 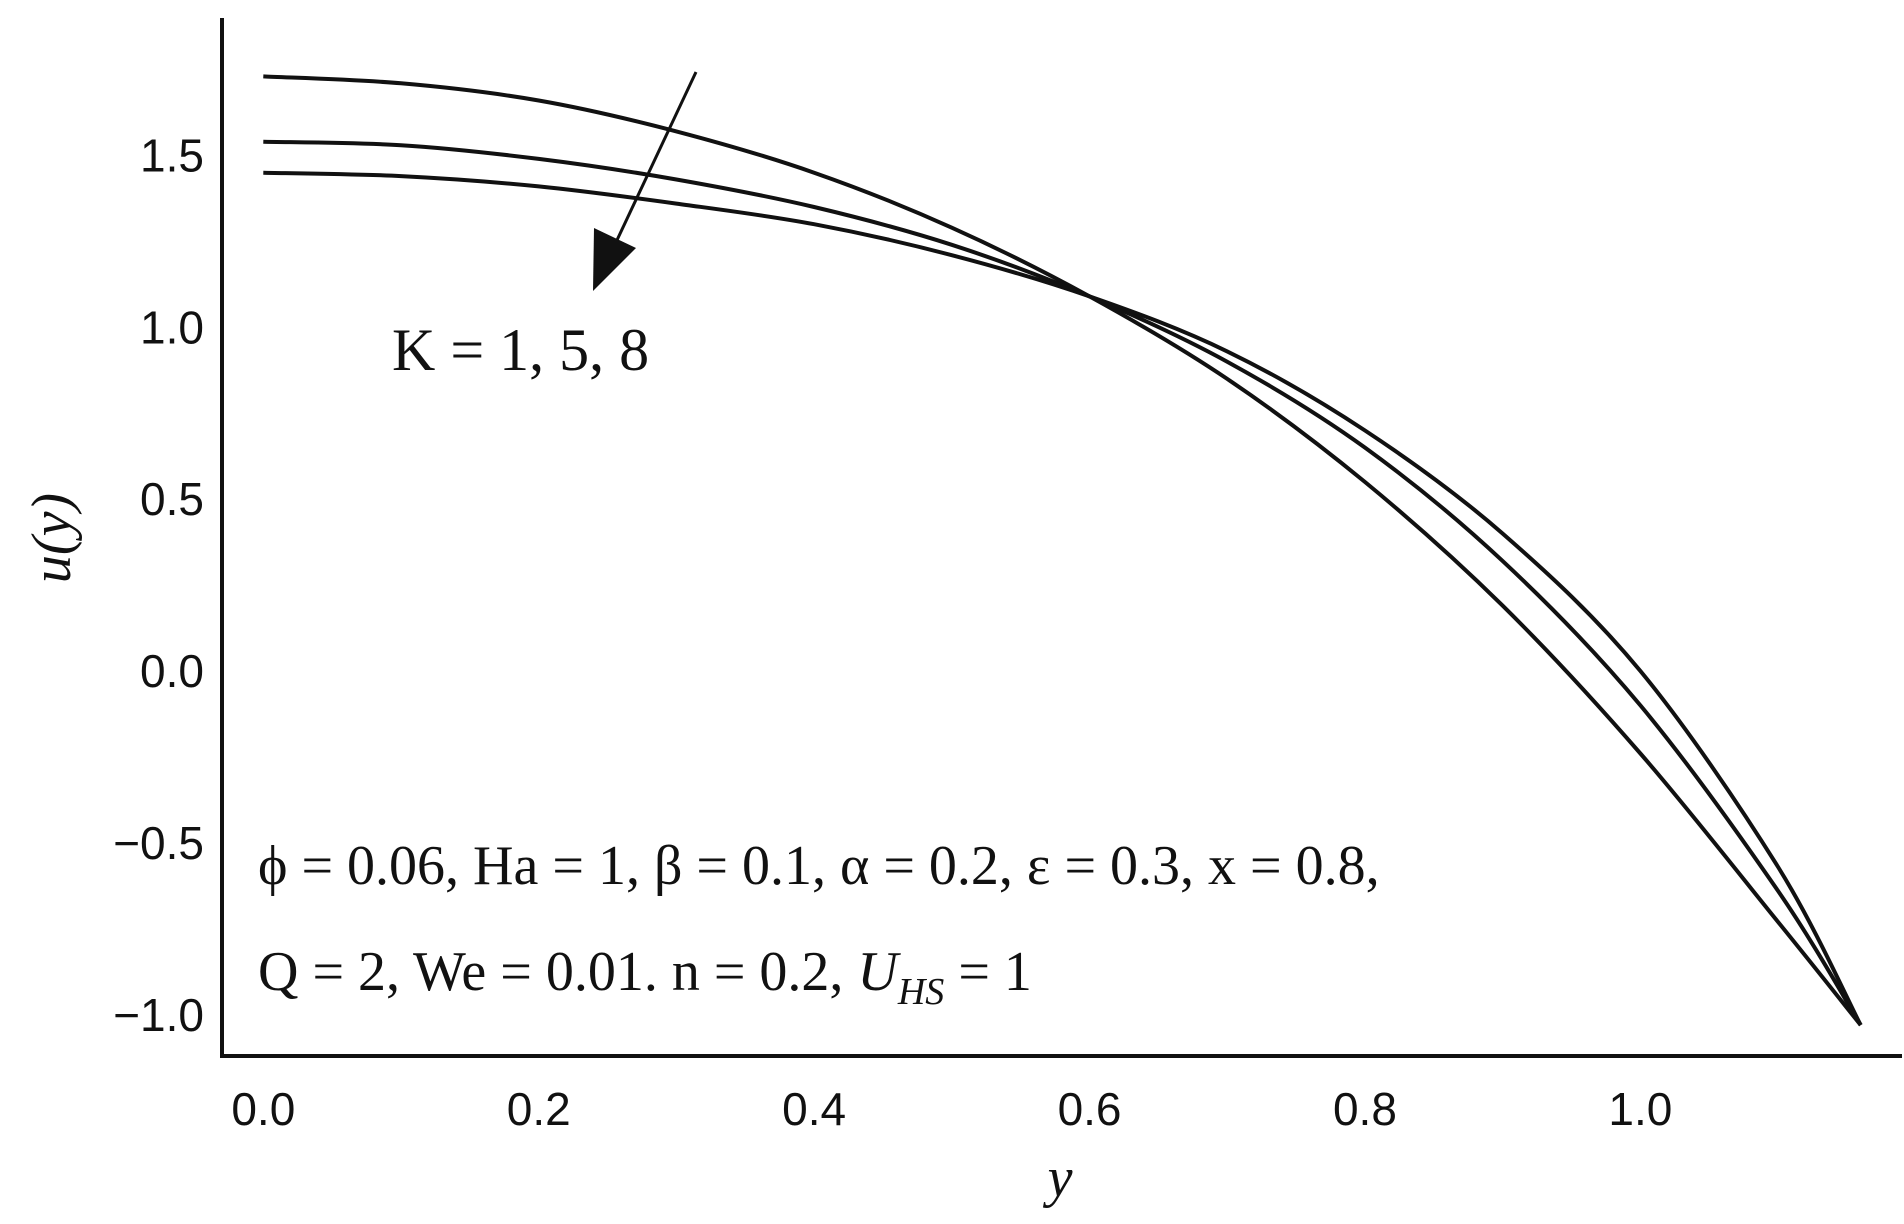 What do you see at coordinates (814, 1109) in the screenshot?
I see `x-tick-label: 0.4` at bounding box center [814, 1109].